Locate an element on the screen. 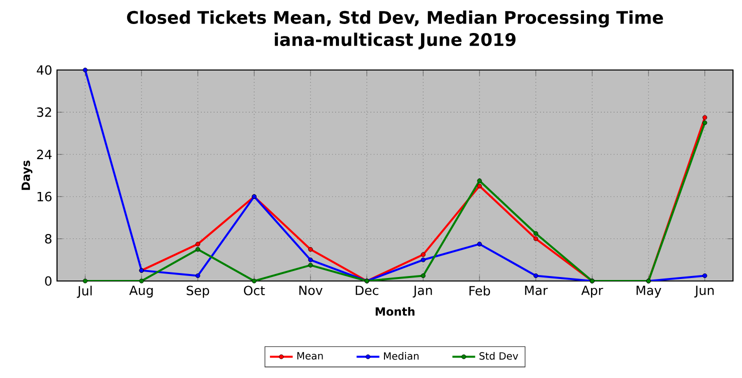  chart-subtitle: iana-multicast June 2019 is located at coordinates (395, 41).